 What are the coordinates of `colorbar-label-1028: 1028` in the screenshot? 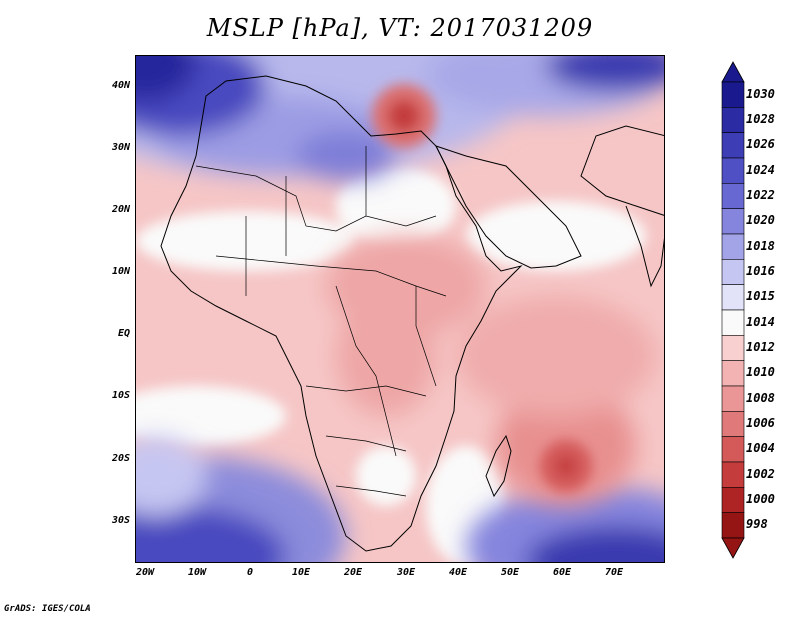 It's located at (760, 119).